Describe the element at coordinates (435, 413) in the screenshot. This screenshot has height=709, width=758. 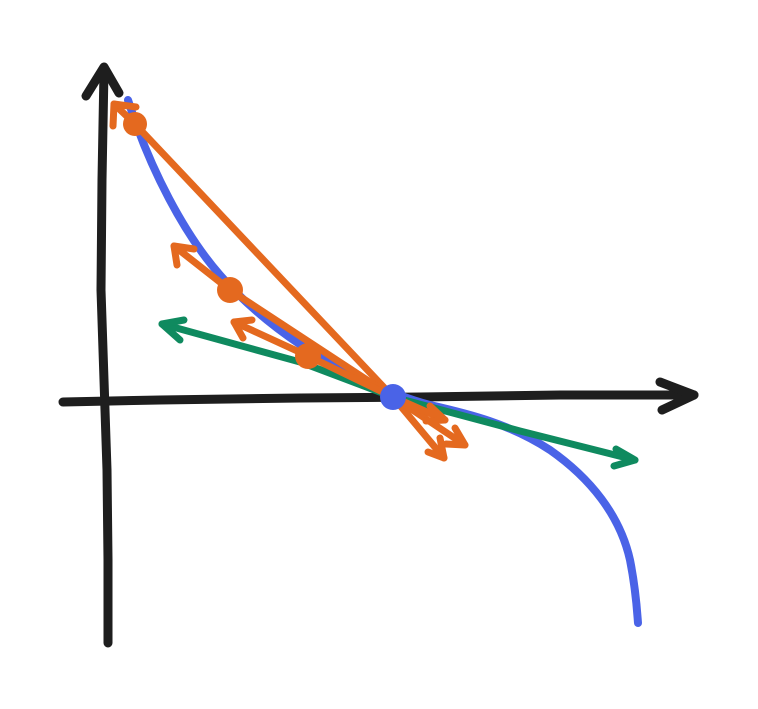
I see `secant-3-end-arrowhead-icon` at that location.